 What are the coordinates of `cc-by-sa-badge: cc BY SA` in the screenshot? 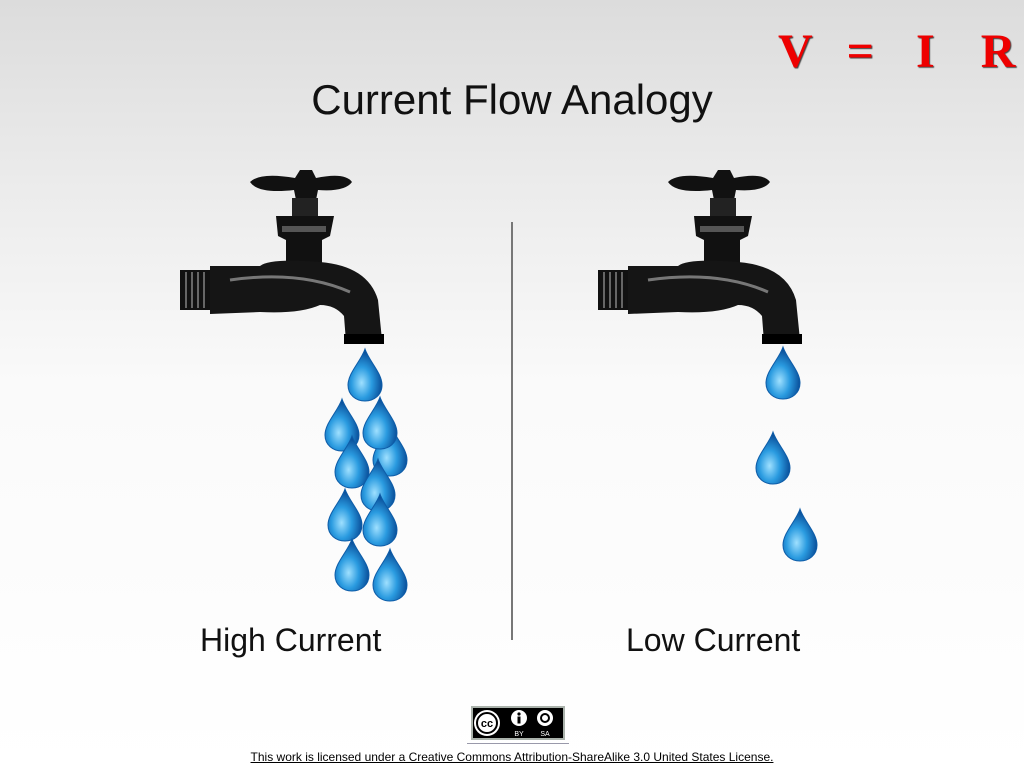 It's located at (518, 723).